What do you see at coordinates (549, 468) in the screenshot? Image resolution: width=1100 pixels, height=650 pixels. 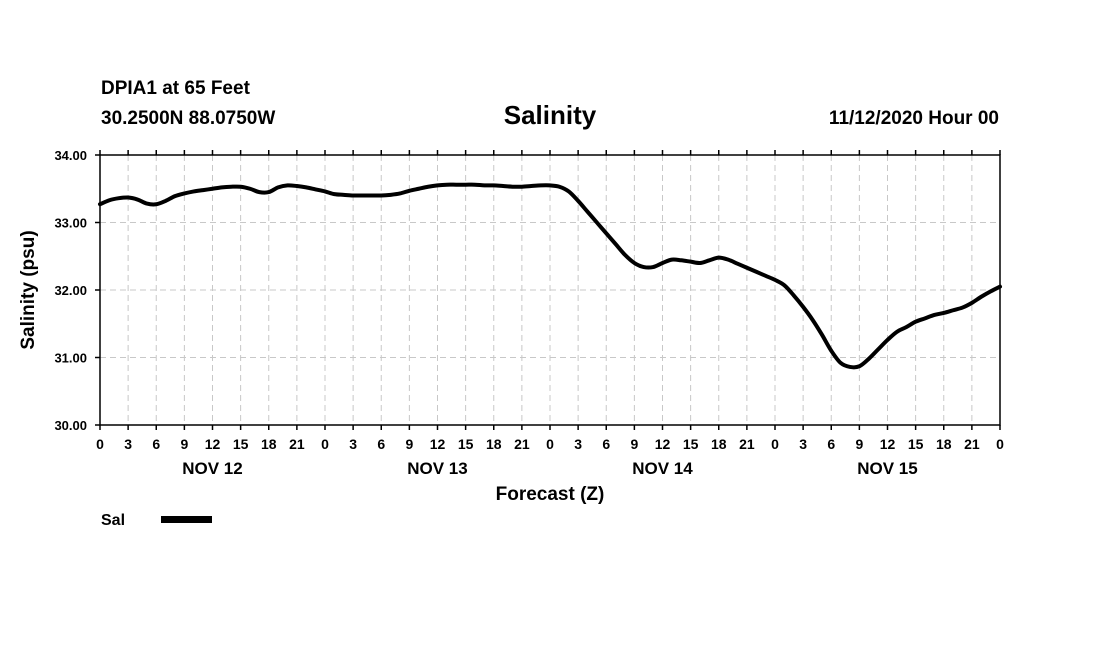 I see `day-labels: NOV 12 NOV 13 NOV 14 NOV 15` at bounding box center [549, 468].